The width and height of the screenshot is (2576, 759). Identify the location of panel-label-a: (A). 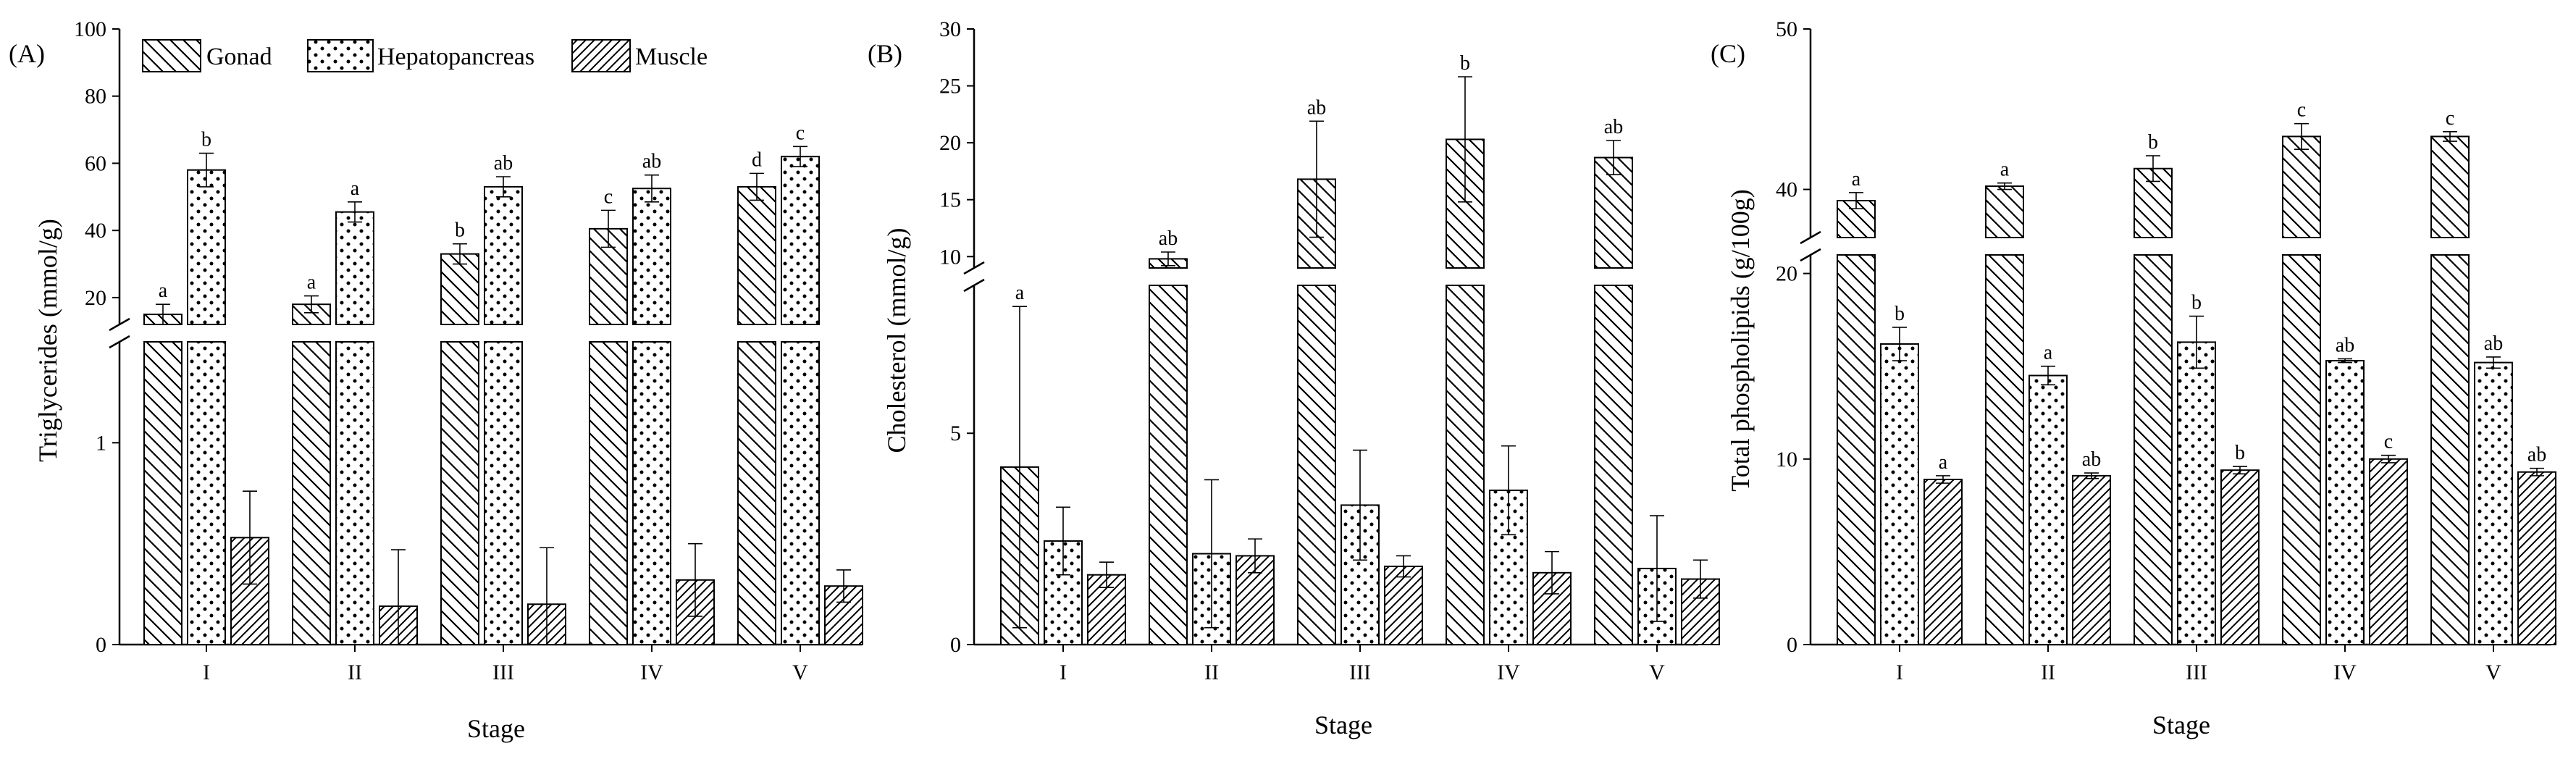
(27, 54).